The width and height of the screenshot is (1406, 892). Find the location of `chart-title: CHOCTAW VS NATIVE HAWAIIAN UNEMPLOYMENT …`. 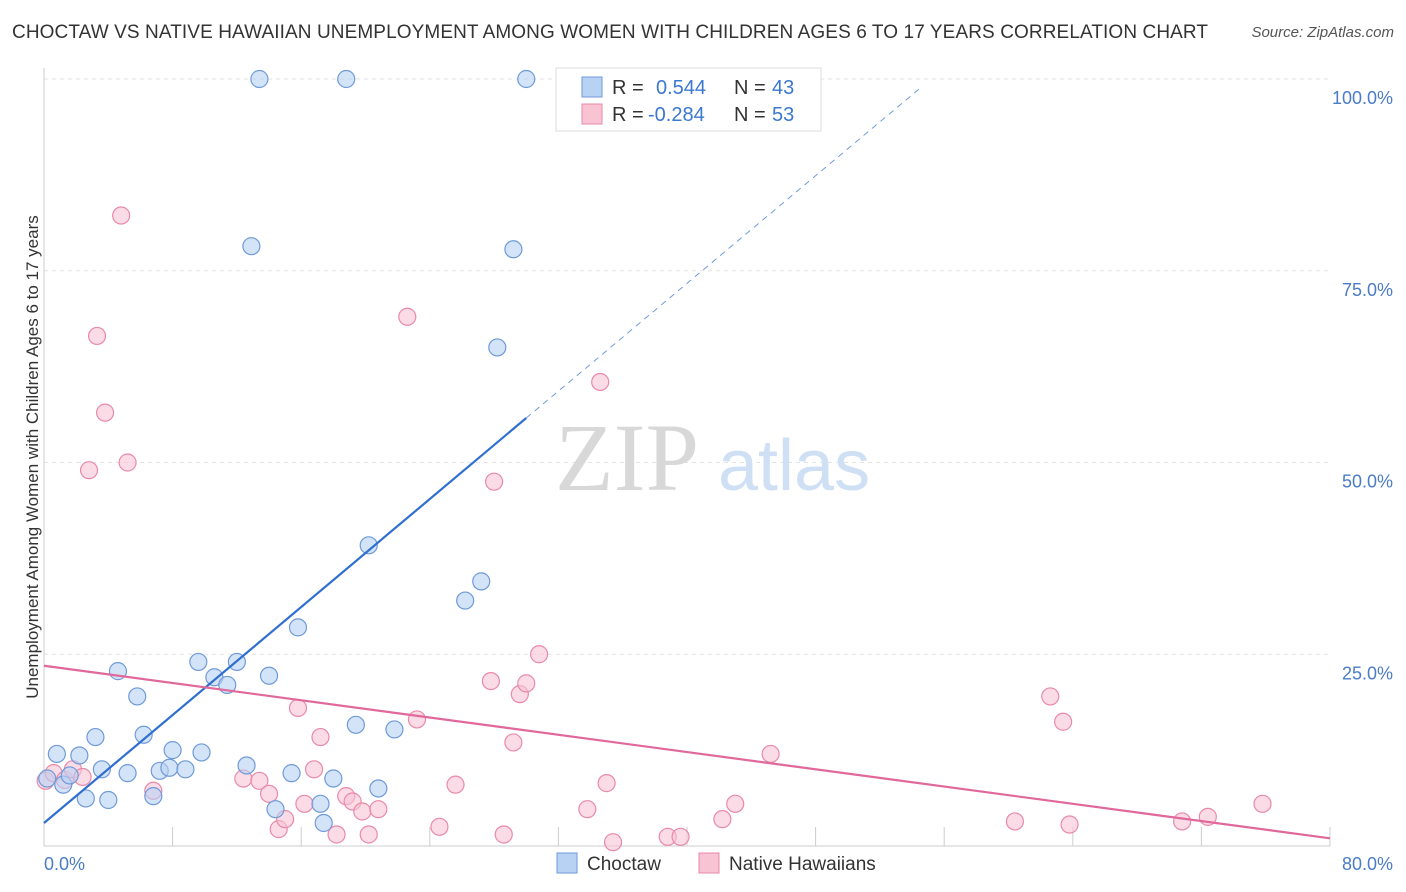

chart-title: CHOCTAW VS NATIVE HAWAIIAN UNEMPLOYMENT … is located at coordinates (610, 32).